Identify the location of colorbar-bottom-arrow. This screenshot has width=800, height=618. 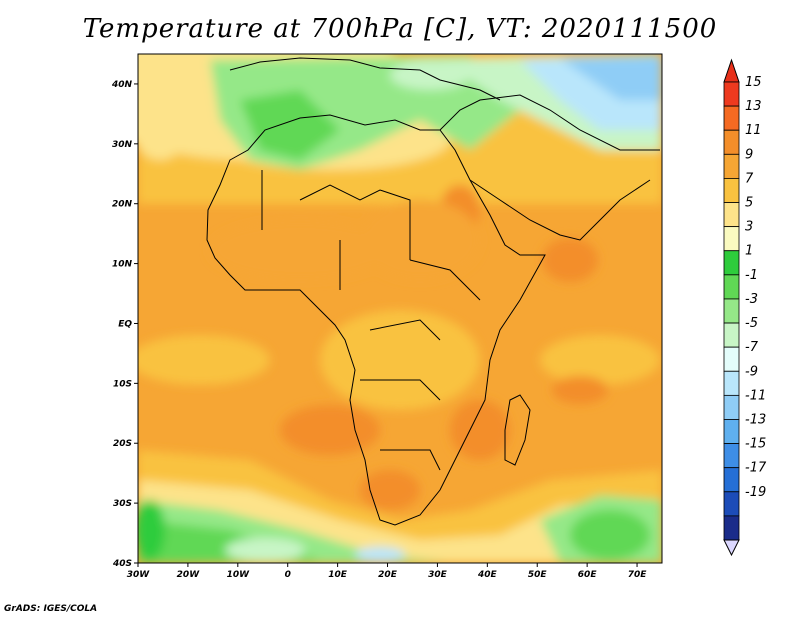
(731, 548).